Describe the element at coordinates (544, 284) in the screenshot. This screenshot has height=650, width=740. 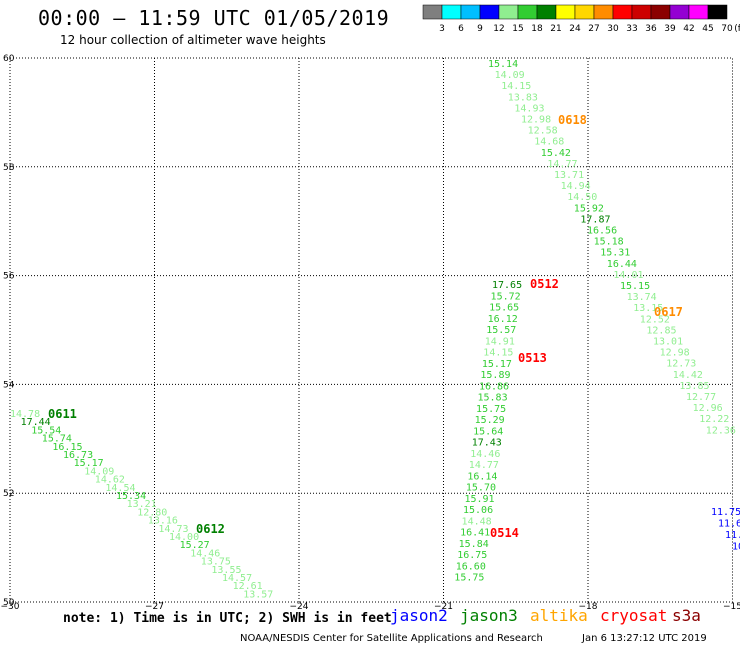
I see `pass-id-label: 0512` at that location.